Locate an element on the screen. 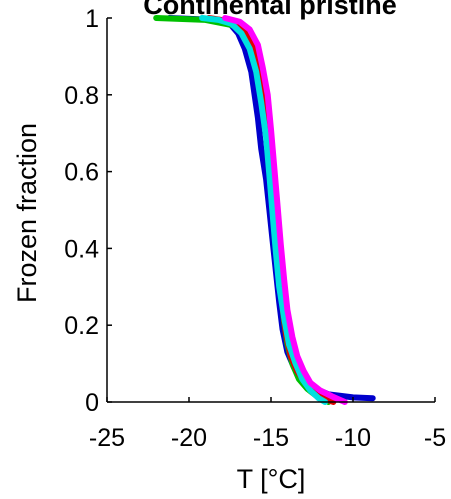 This screenshot has height=499, width=451. x-tick-label: -10 is located at coordinates (353, 438).